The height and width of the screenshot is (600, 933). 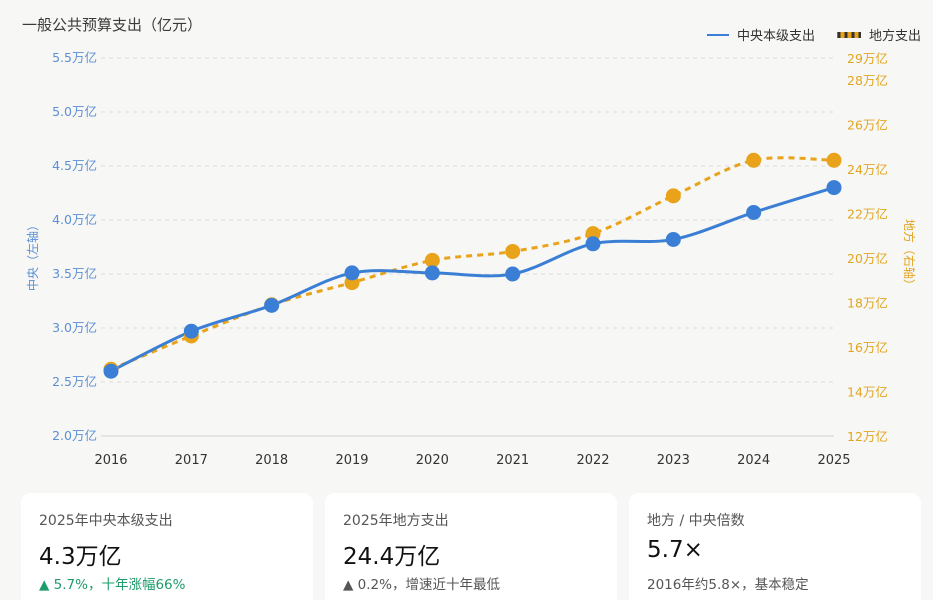 I want to click on y-left-tick-label: 5.5万亿, so click(x=74, y=57).